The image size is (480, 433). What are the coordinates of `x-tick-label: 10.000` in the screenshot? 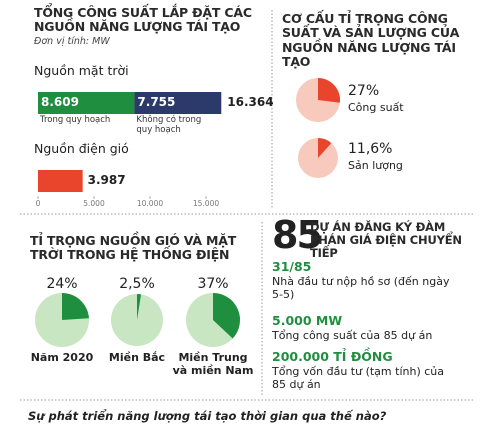 It's located at (150, 203).